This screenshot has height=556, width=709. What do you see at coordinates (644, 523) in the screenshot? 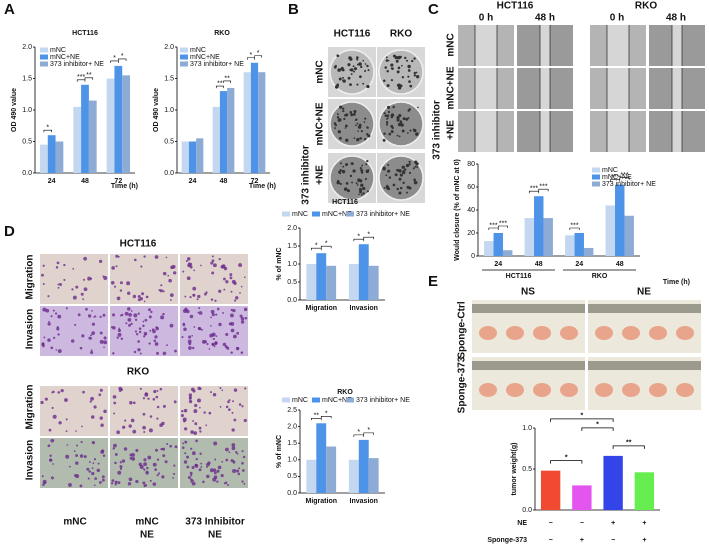
I see `row-cell: +` at bounding box center [644, 523].